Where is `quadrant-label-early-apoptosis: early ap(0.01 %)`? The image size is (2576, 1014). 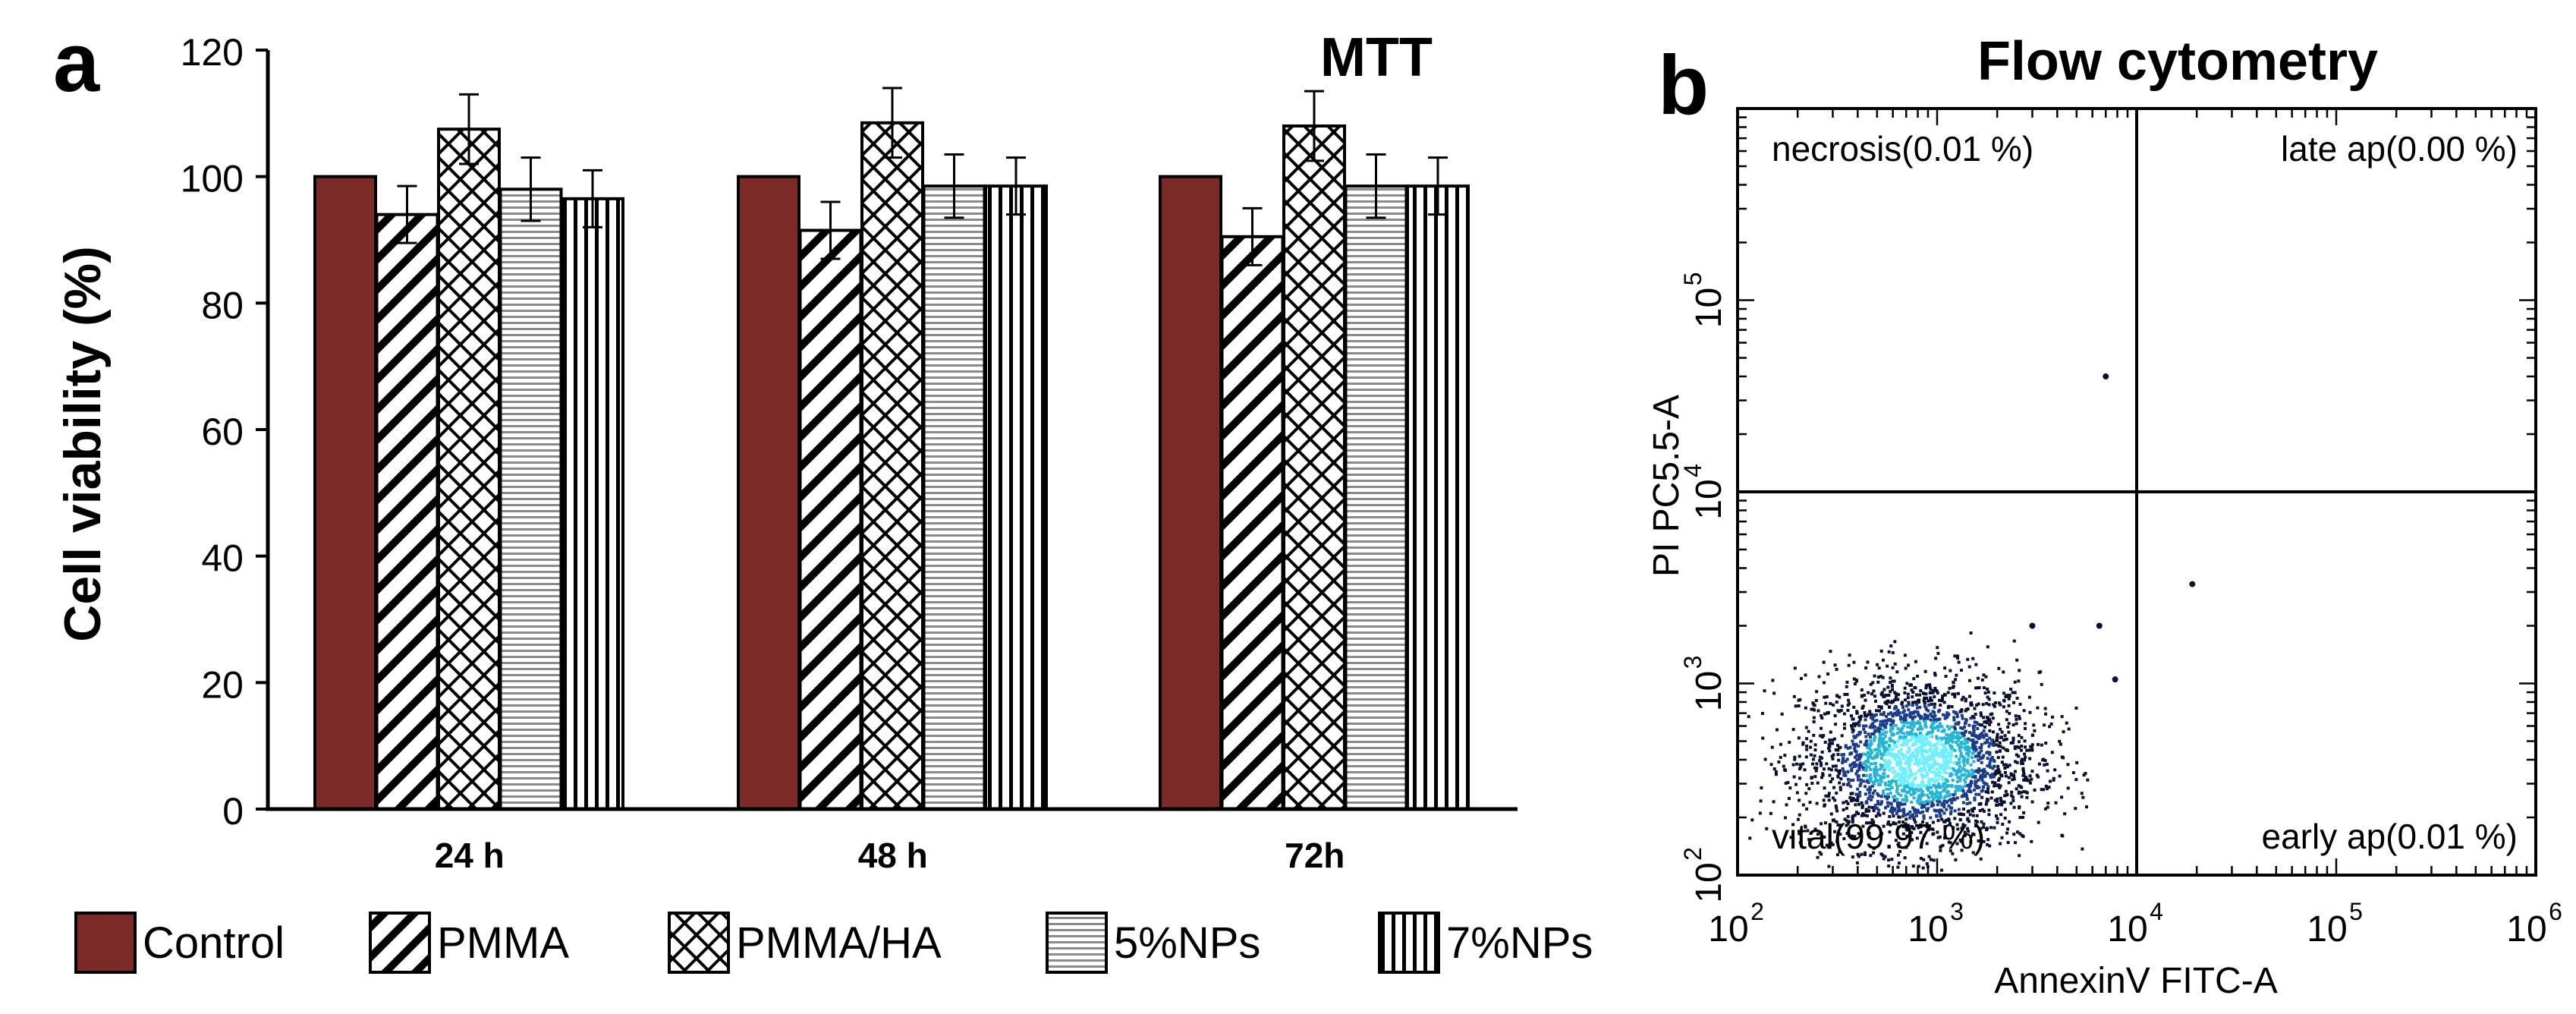 quadrant-label-early-apoptosis: early ap(0.01 %) is located at coordinates (2390, 836).